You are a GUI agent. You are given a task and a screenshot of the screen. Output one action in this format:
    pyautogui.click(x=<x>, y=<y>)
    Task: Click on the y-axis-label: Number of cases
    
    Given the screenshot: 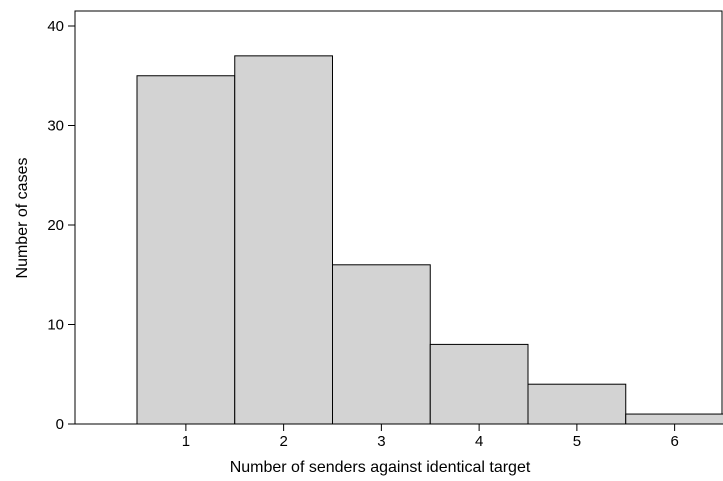 What is the action you would take?
    pyautogui.click(x=22, y=218)
    